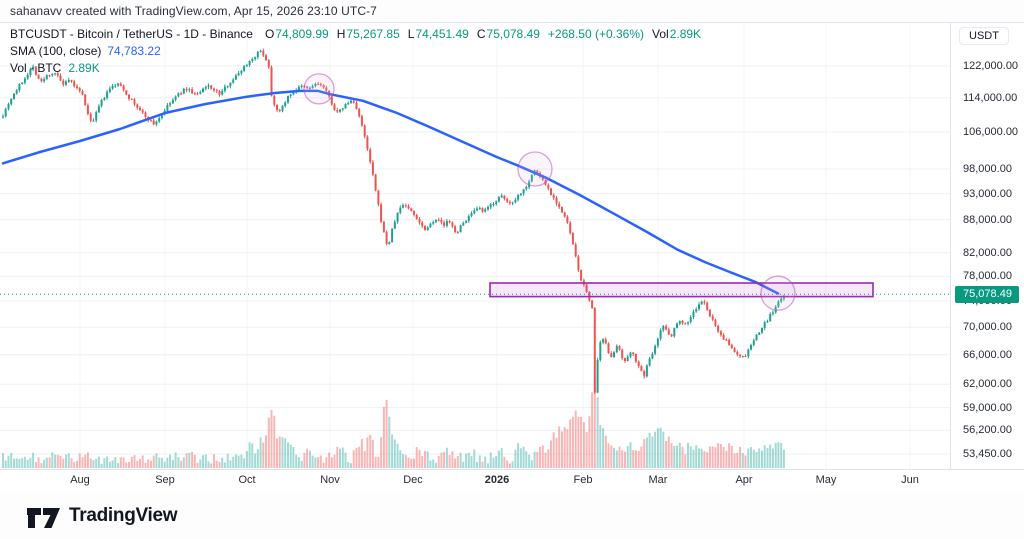 This screenshot has height=539, width=1024. What do you see at coordinates (247, 480) in the screenshot?
I see `time-tick-label: Oct` at bounding box center [247, 480].